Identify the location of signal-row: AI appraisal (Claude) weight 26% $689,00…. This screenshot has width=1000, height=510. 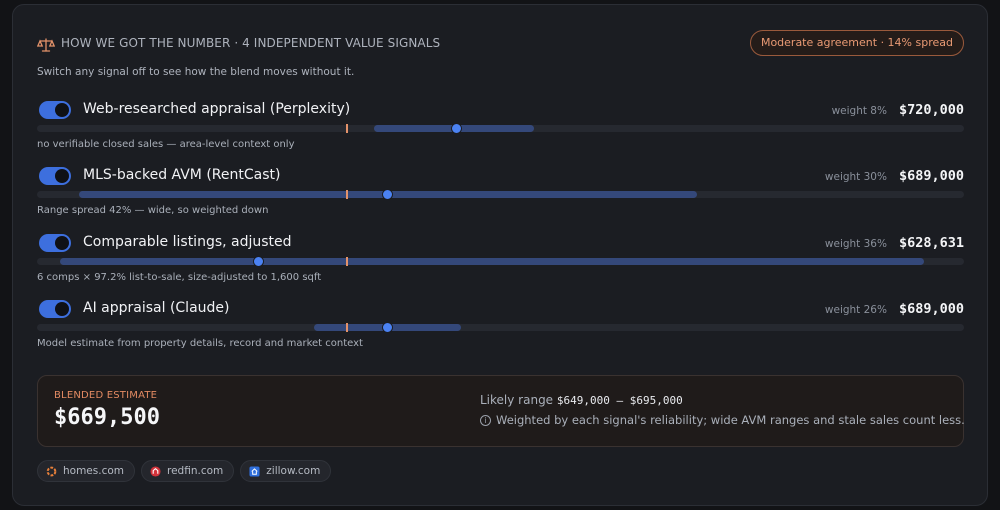
(500, 331).